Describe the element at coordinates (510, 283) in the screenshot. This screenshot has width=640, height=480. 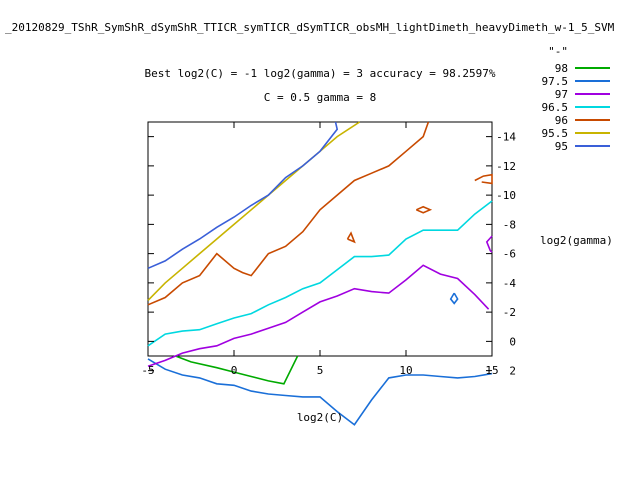
I see `y-tick-label: -4` at that location.